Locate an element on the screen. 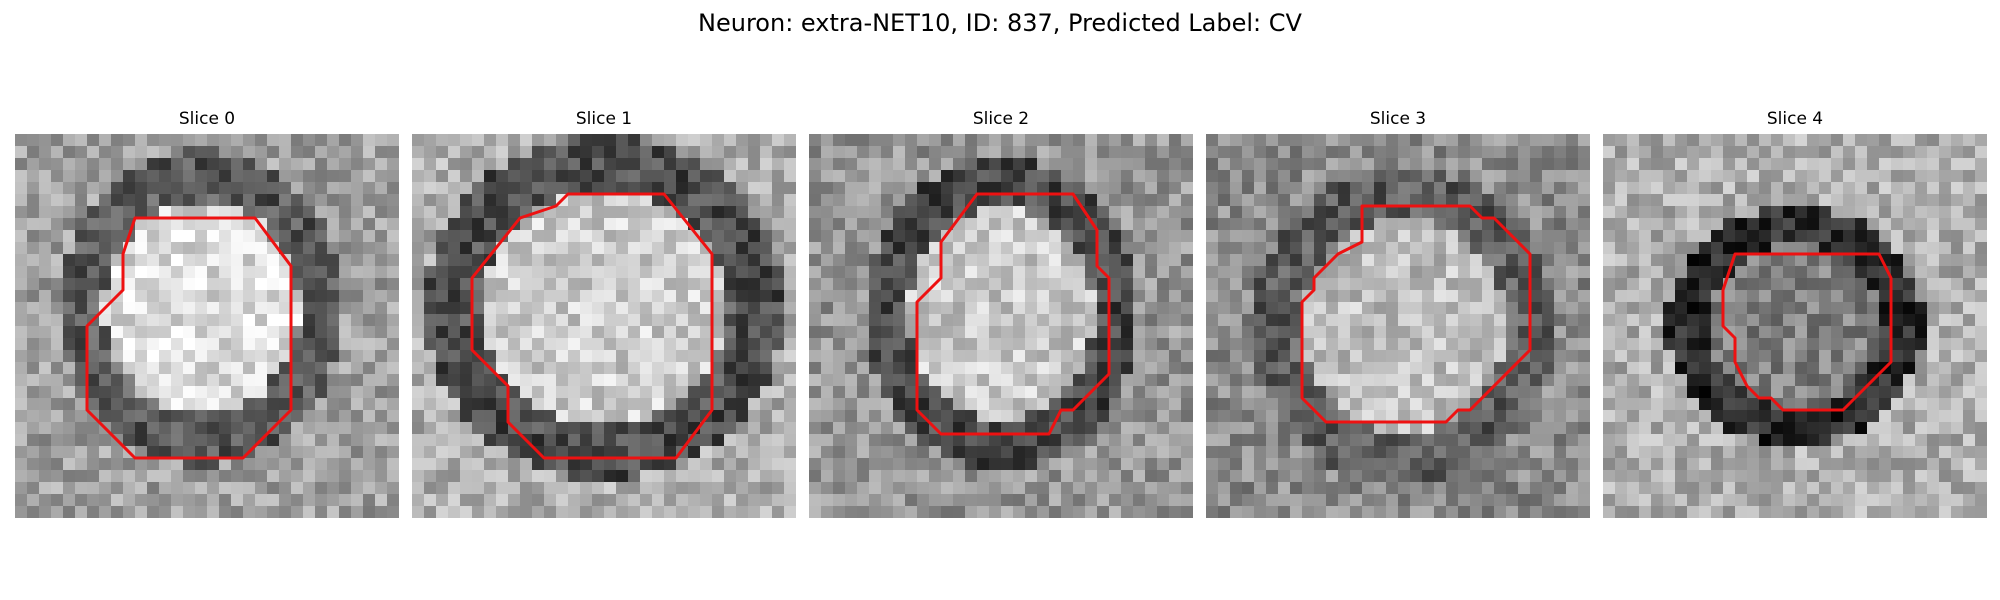 The width and height of the screenshot is (2000, 600). slice-panel-2: Slice 2 is located at coordinates (1001, 313).